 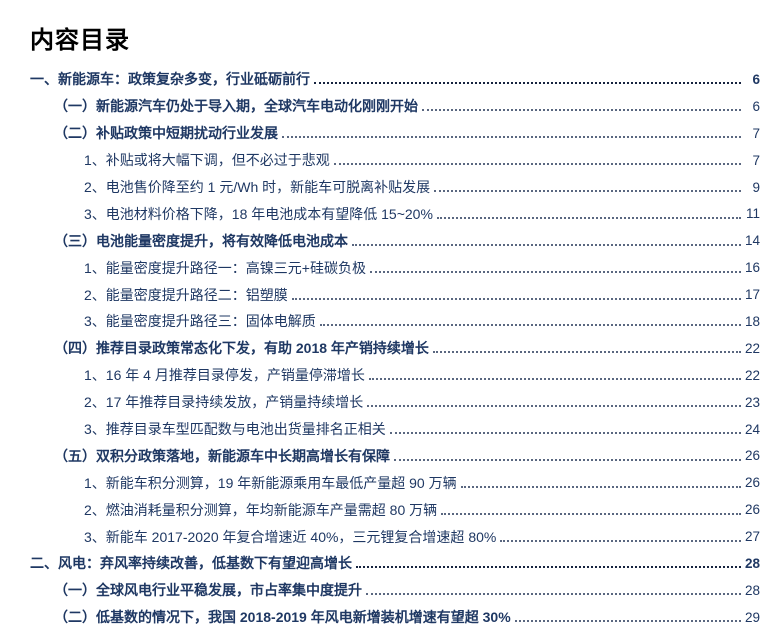 What do you see at coordinates (394, 133) in the screenshot?
I see `toc-entry: （二）补贴政策中短期扰动行业发展 7` at bounding box center [394, 133].